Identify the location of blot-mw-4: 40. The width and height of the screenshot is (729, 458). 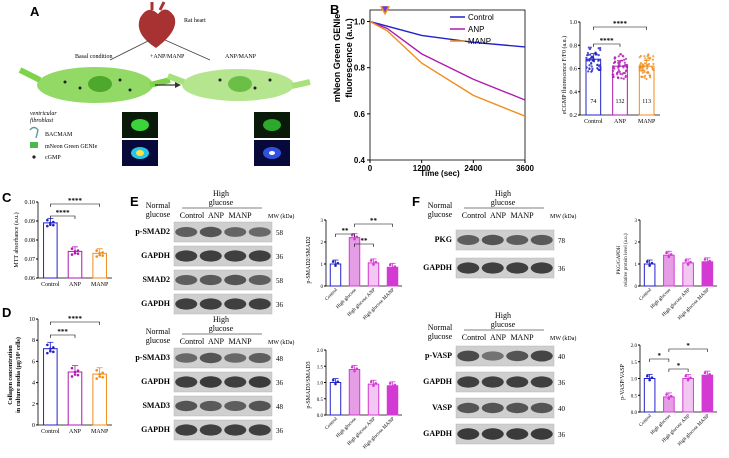
(562, 409).